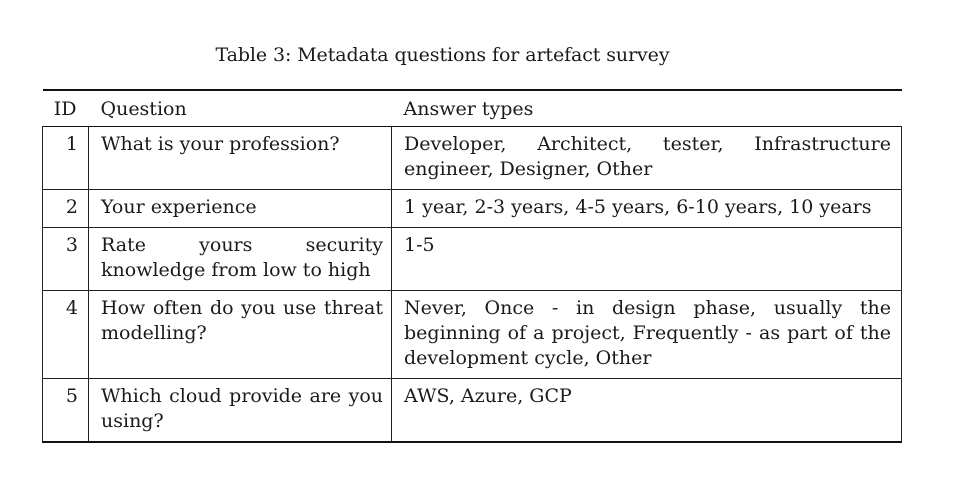 Image resolution: width=969 pixels, height=502 pixels. Describe the element at coordinates (468, 109) in the screenshot. I see `header-answer-types: Answer types` at that location.